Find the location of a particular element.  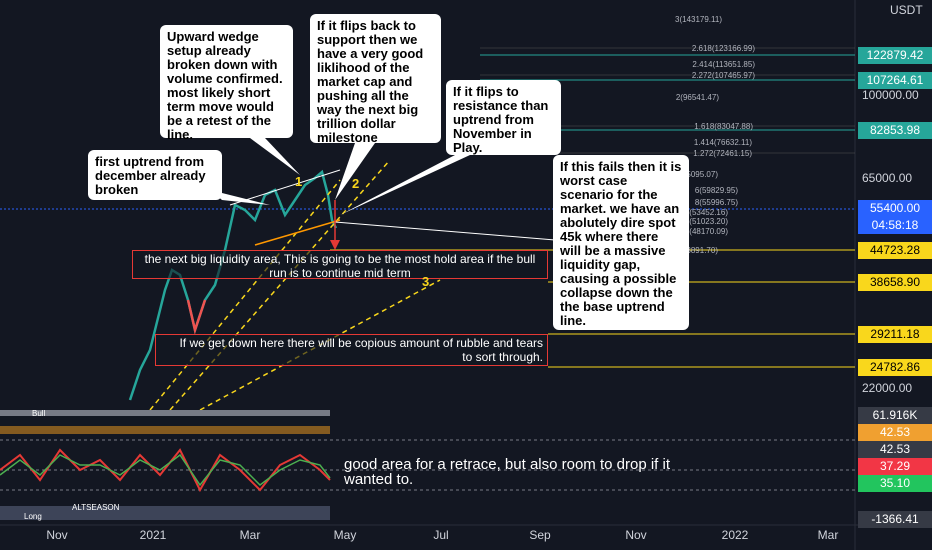

fib-label: 2.618(123166.99) is located at coordinates (723, 48).